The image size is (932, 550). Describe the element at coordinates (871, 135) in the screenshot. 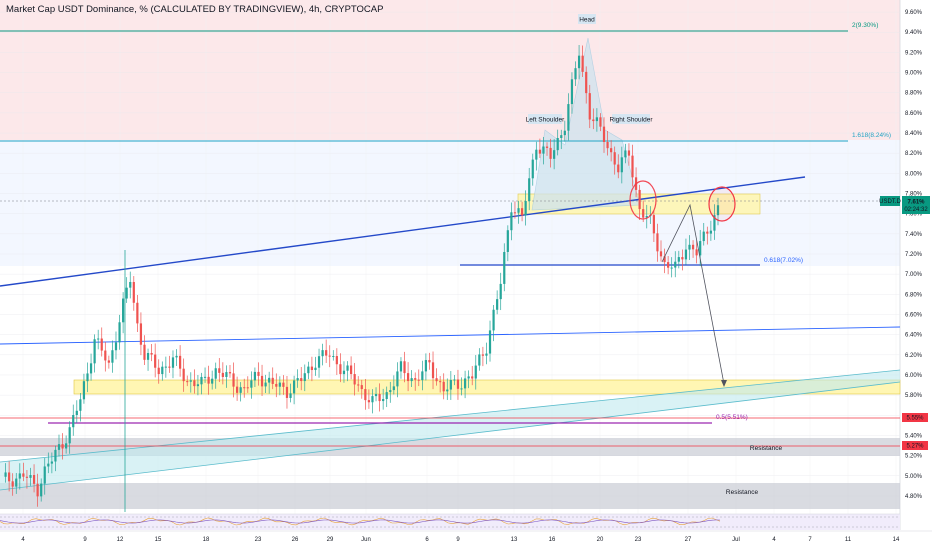

I see `fib-label-1618: 1.618(8.24%)` at that location.